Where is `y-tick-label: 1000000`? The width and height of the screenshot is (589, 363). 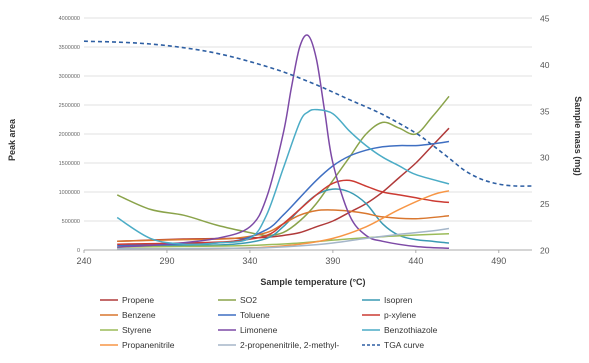
y-tick-label: 1000000 is located at coordinates (69, 193).